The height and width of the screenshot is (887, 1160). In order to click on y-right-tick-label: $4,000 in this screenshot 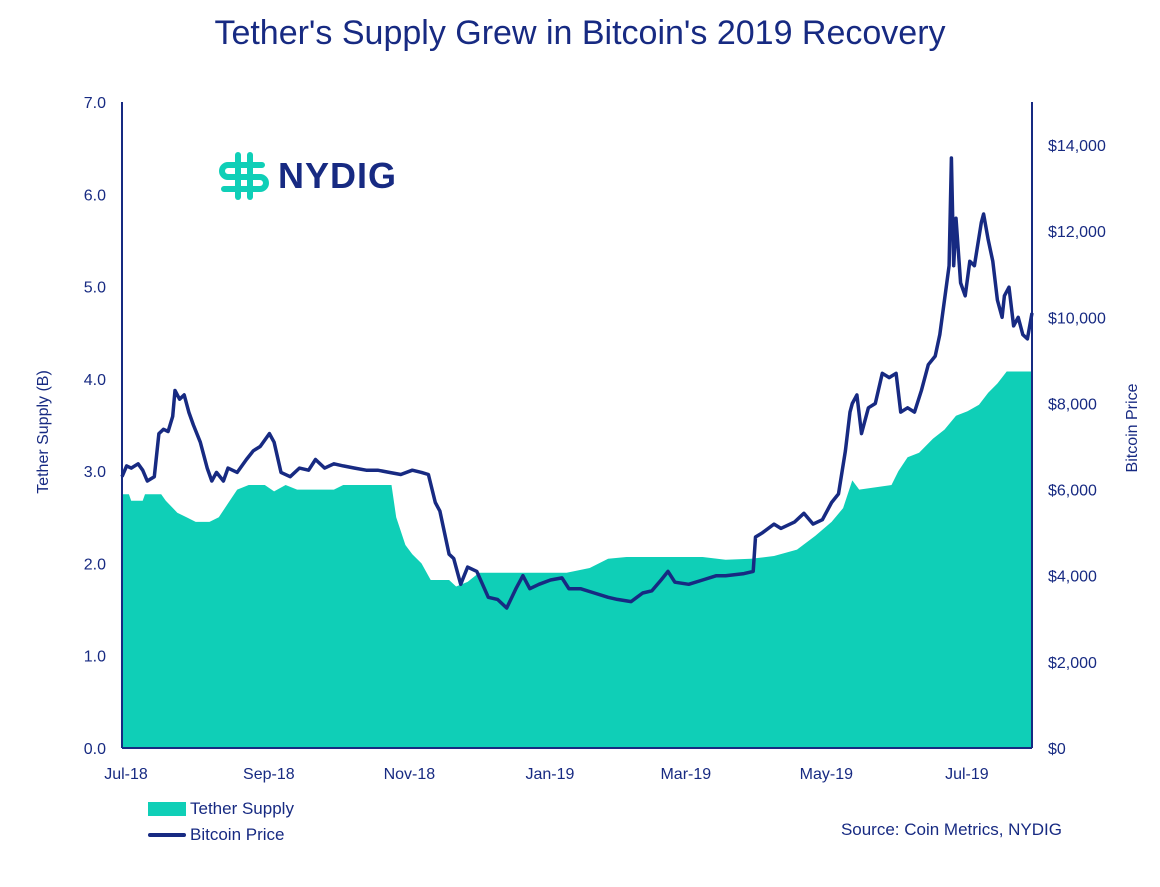, I will do `click(1072, 577)`.